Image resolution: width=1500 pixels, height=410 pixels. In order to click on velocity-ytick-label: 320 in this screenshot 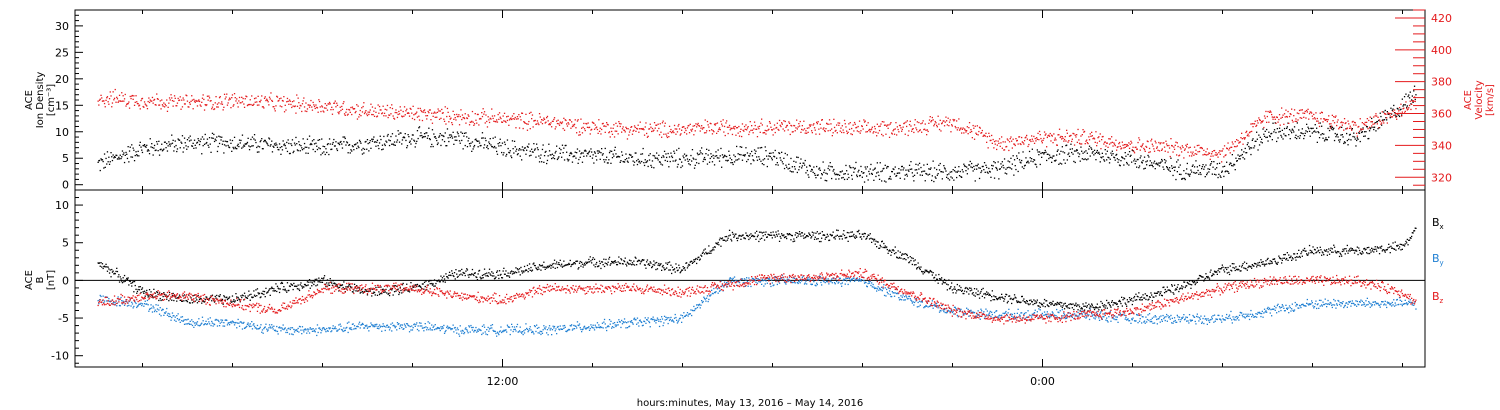, I will do `click(1441, 177)`.